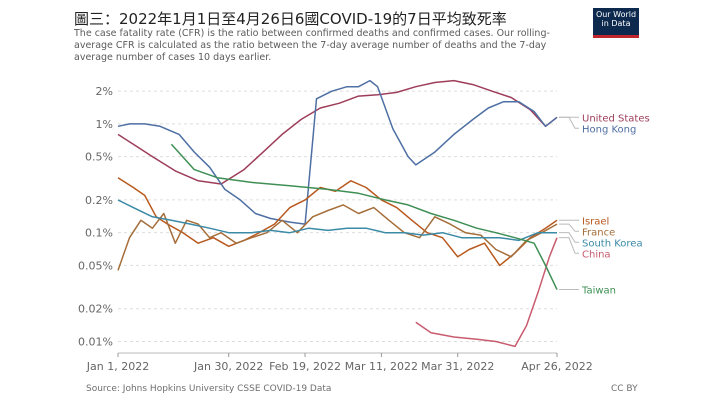 This screenshot has width=720, height=405. What do you see at coordinates (616, 36) in the screenshot?
I see `logo-accent-bar` at bounding box center [616, 36].